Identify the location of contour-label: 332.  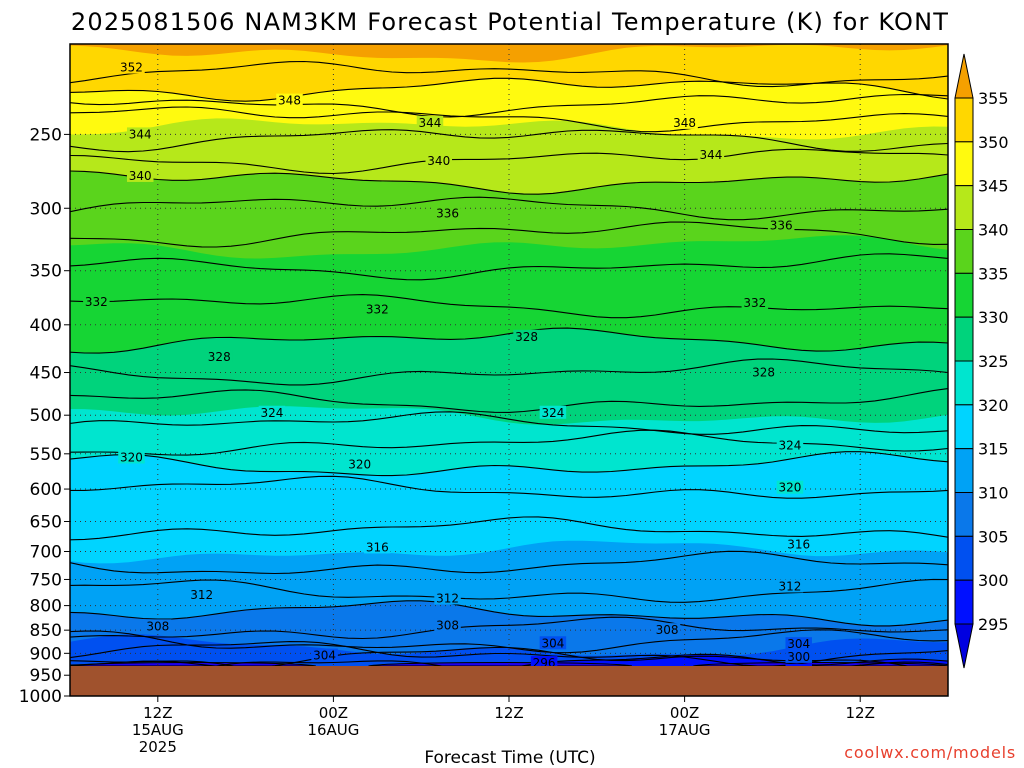
(755, 302).